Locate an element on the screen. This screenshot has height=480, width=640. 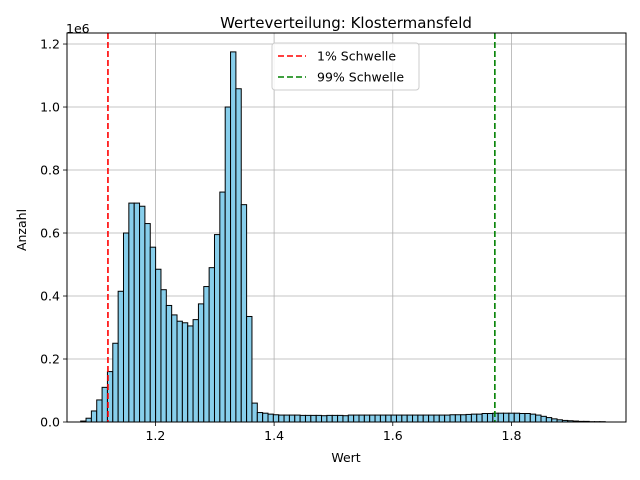
y-tick-label: 1.2 is located at coordinates (50, 44).